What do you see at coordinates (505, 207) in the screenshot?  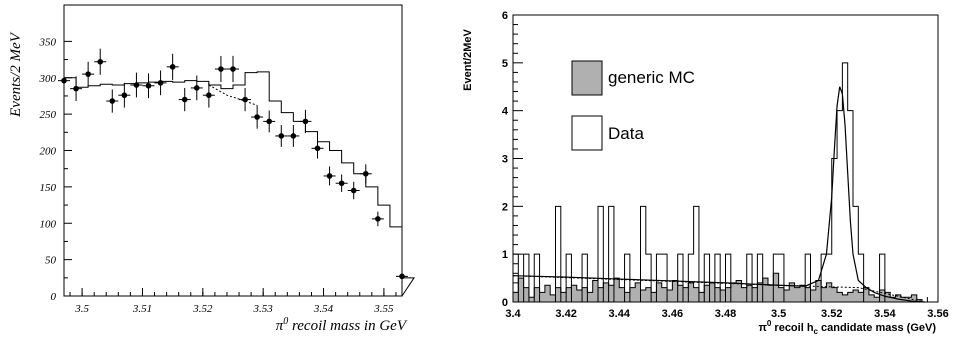 I see `right-y-tick-label: 2` at bounding box center [505, 207].